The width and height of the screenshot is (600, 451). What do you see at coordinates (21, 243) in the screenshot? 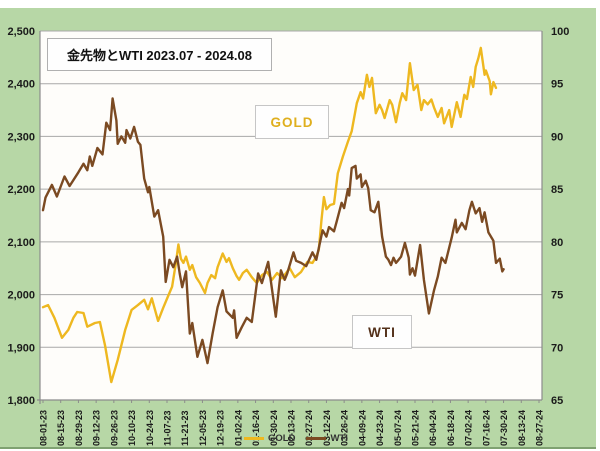
I see `y-left-tick-label: 2,100` at bounding box center [21, 243].